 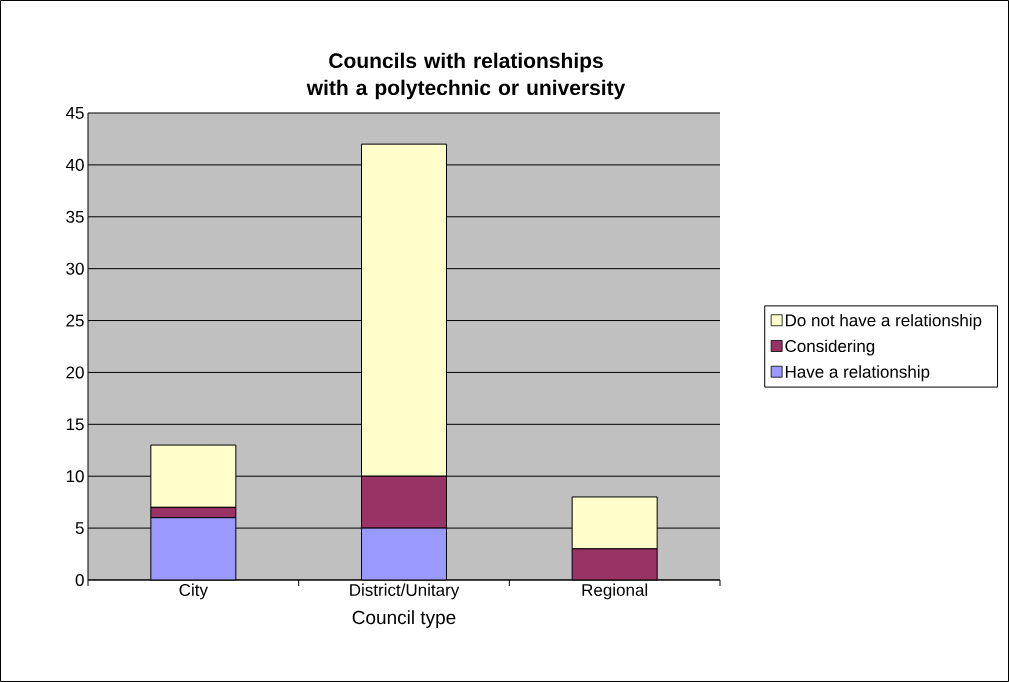 I want to click on y-tick-label: 40, so click(x=74, y=164).